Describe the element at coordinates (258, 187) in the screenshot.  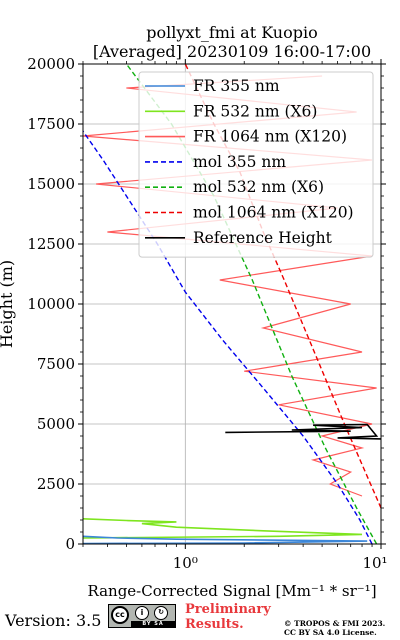
I see `legend-label: mol 532 nm (X6)` at that location.